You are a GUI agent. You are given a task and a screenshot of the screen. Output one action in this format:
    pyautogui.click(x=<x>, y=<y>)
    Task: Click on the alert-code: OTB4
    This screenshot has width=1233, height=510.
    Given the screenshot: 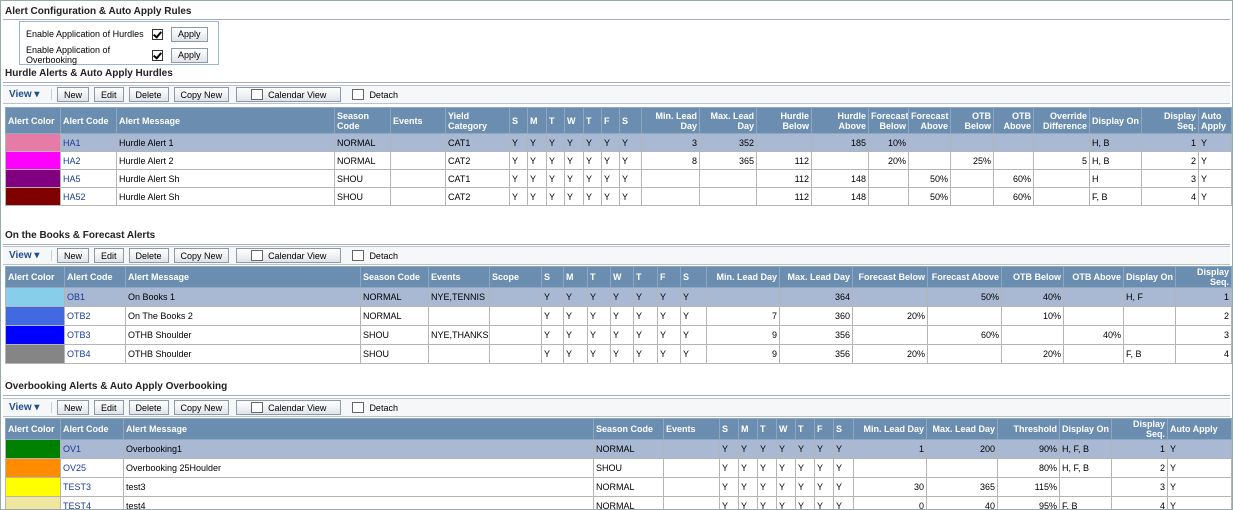 What is the action you would take?
    pyautogui.click(x=95, y=354)
    